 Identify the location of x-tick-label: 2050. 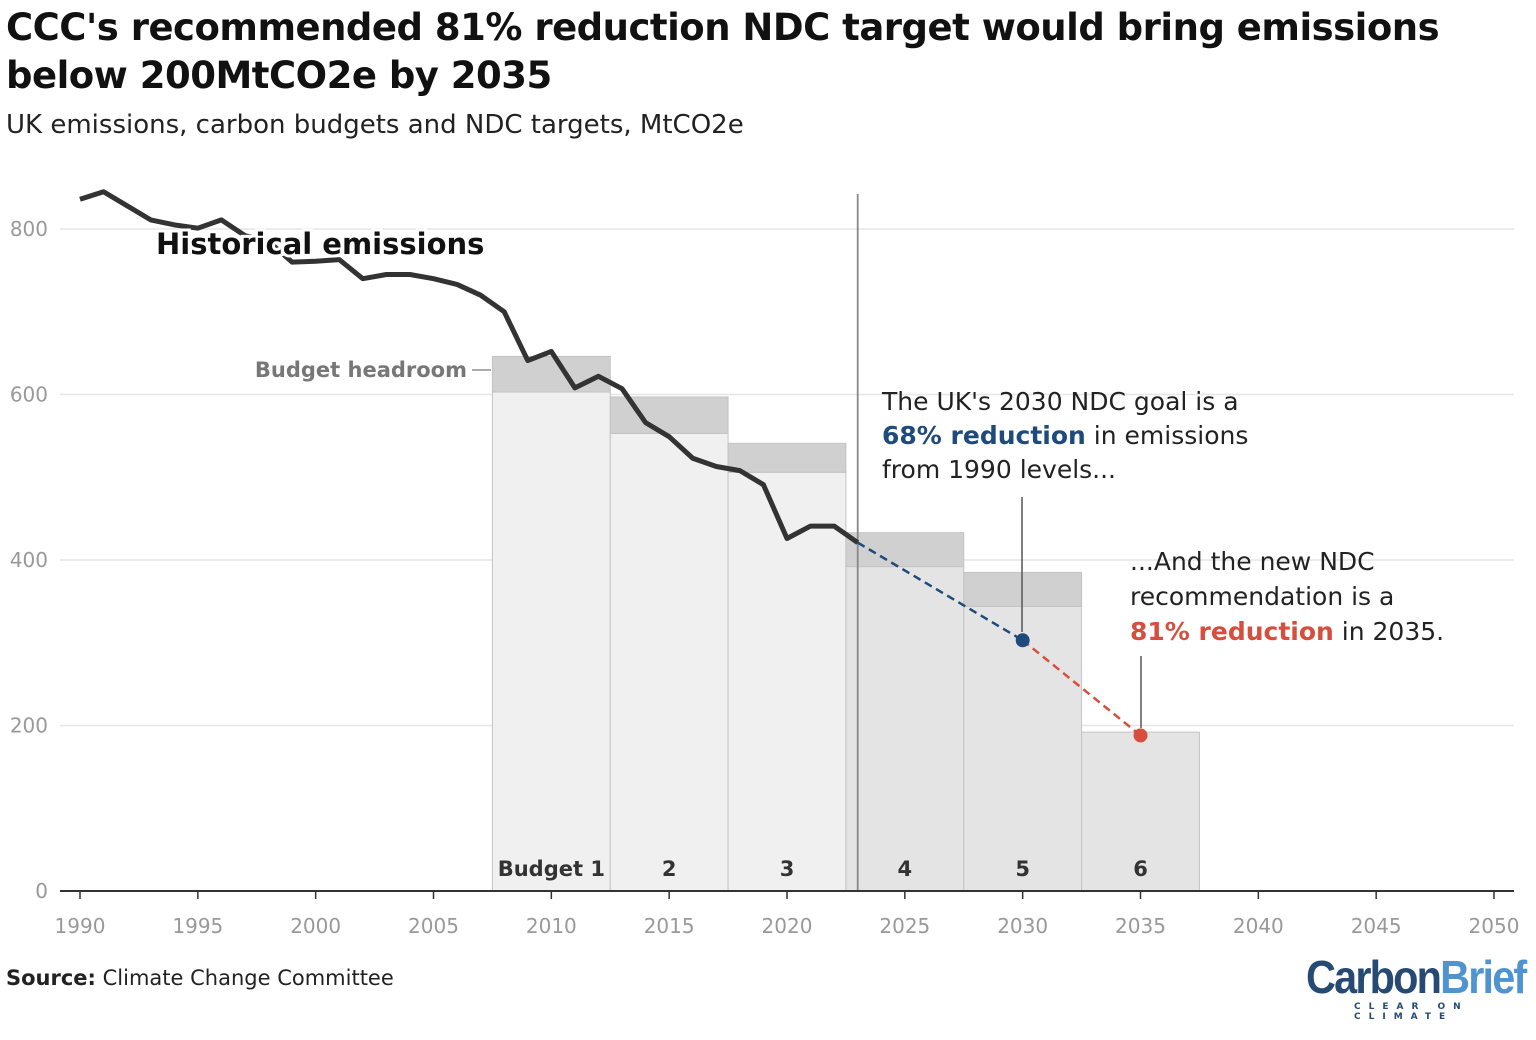
(1494, 926).